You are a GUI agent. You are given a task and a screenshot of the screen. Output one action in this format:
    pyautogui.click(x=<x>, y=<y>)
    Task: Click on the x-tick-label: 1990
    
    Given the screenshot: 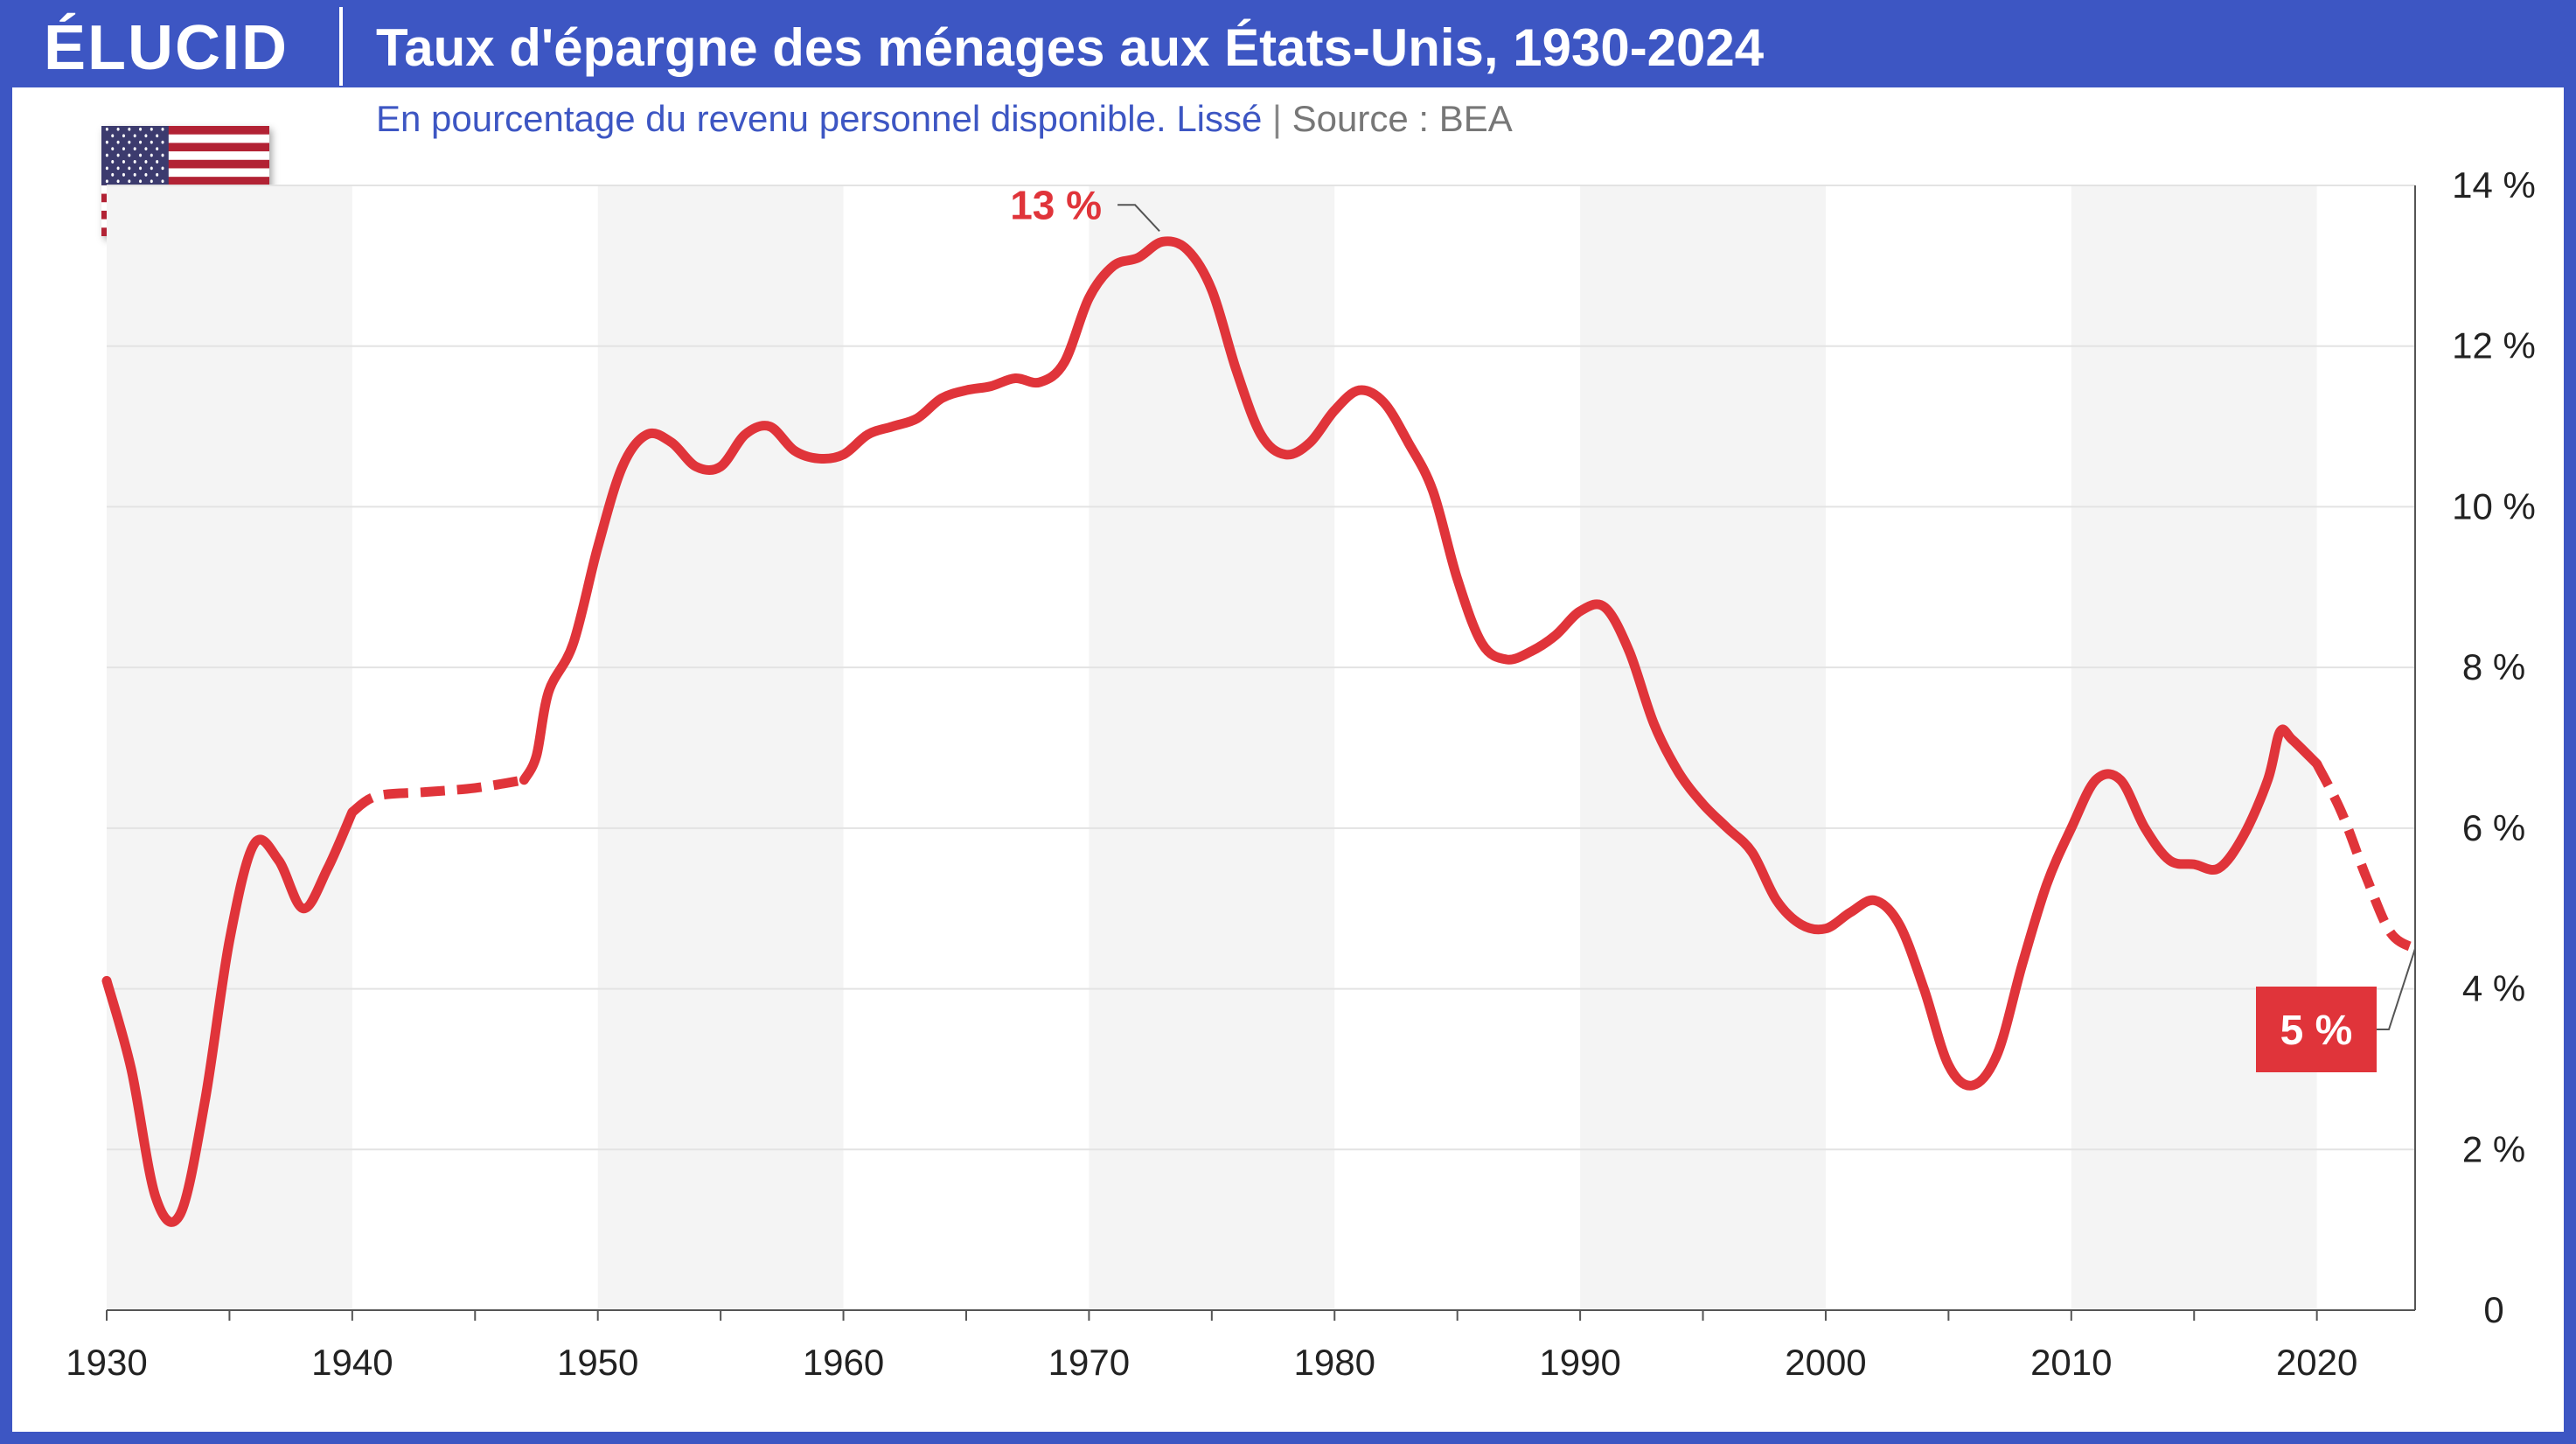 What is the action you would take?
    pyautogui.click(x=1579, y=1362)
    